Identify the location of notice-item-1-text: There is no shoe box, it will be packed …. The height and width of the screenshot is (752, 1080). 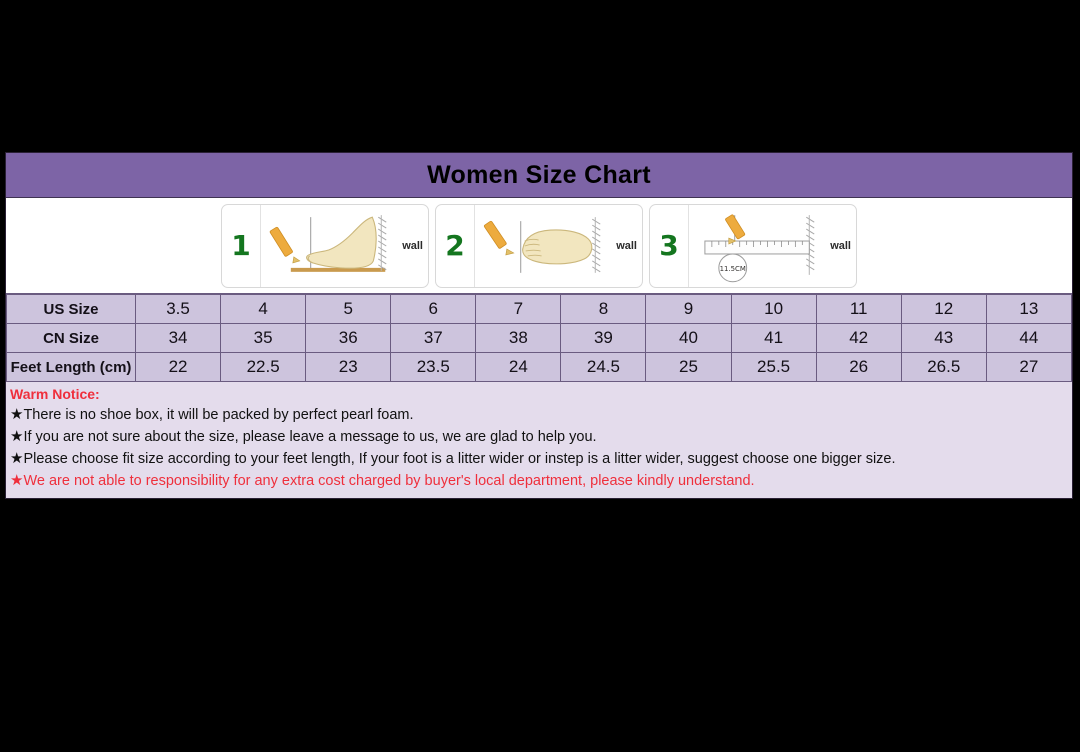
(218, 415).